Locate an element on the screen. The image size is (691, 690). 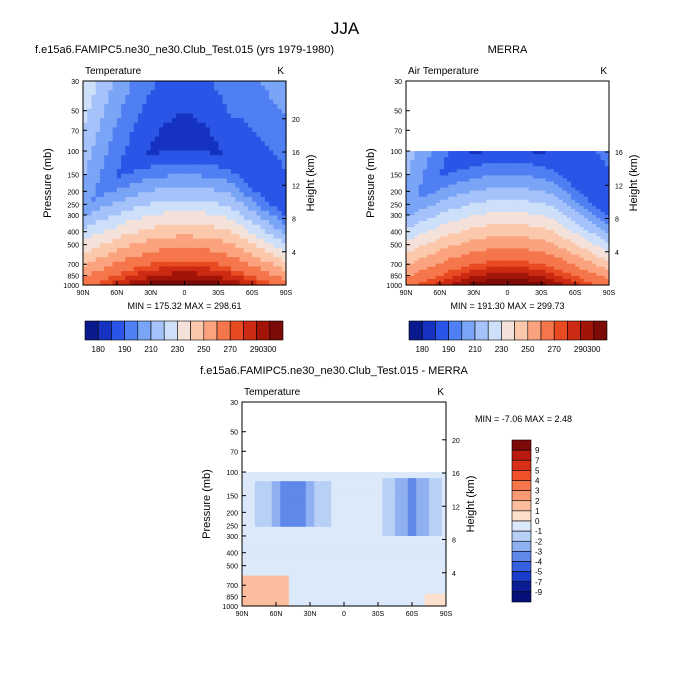
variable-label: Air Temperature is located at coordinates (443, 71).